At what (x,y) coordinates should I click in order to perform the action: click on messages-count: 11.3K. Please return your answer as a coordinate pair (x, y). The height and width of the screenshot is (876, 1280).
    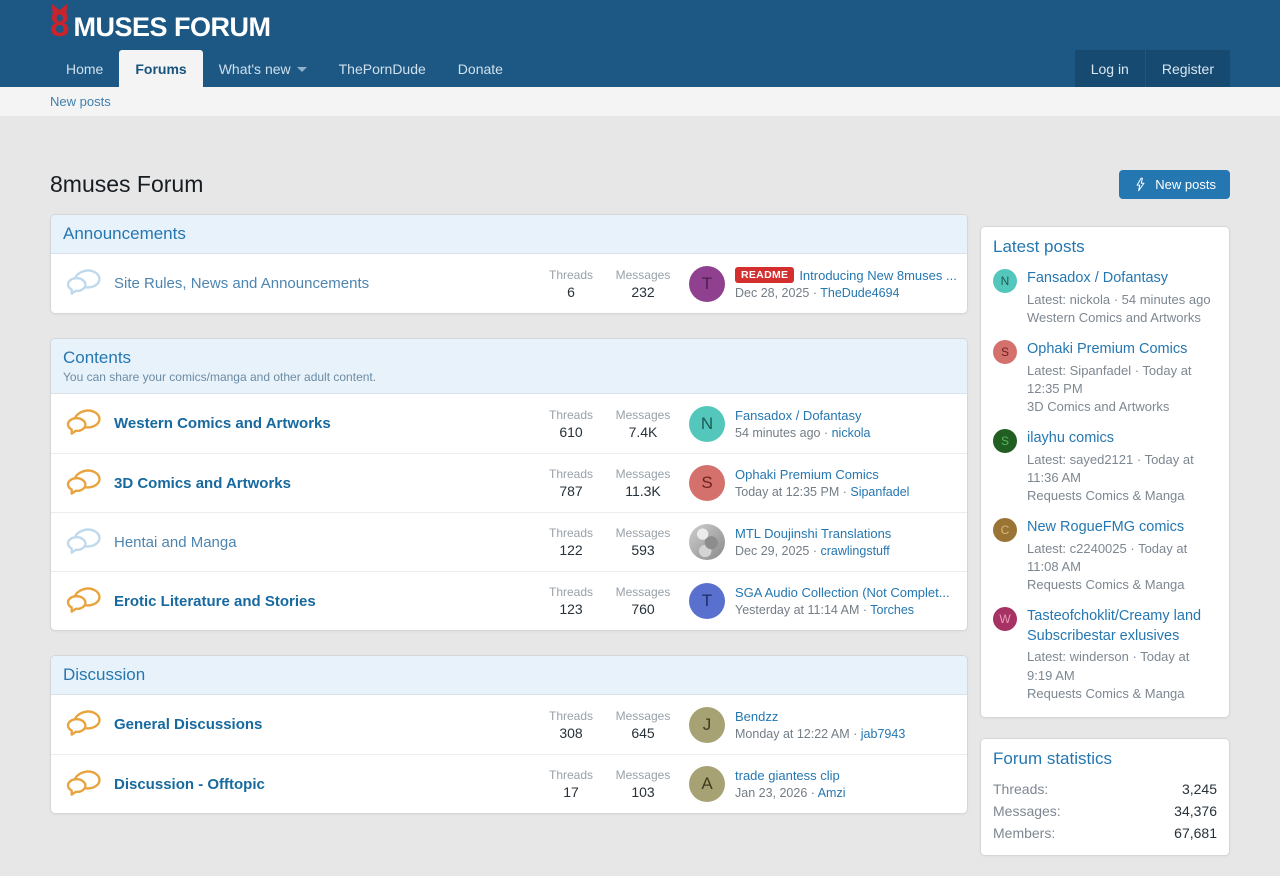
    Looking at the image, I should click on (643, 491).